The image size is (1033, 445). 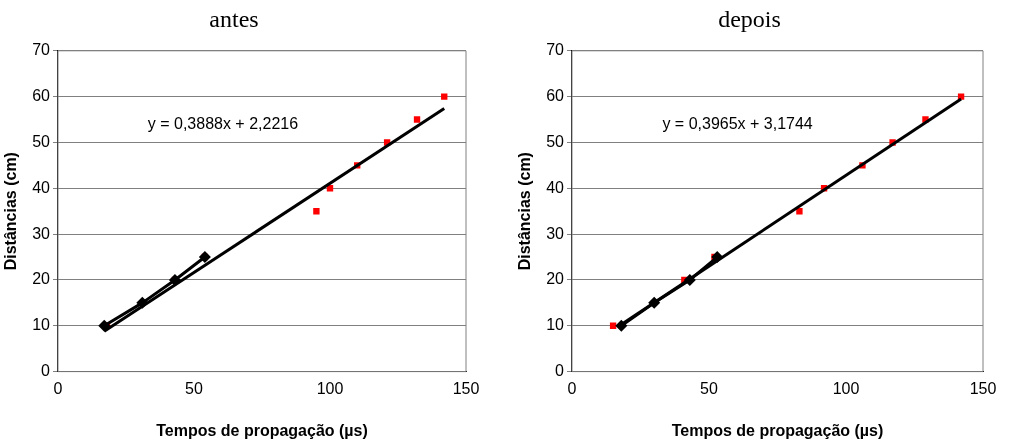 I want to click on annotation: y = 0,3888x + 2,2216, so click(x=223, y=123).